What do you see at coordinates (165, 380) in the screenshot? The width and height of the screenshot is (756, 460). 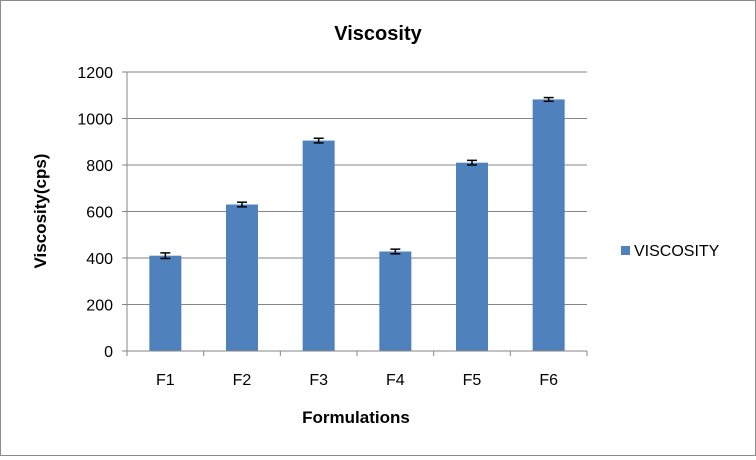 I see `x-tick-label: F1` at bounding box center [165, 380].